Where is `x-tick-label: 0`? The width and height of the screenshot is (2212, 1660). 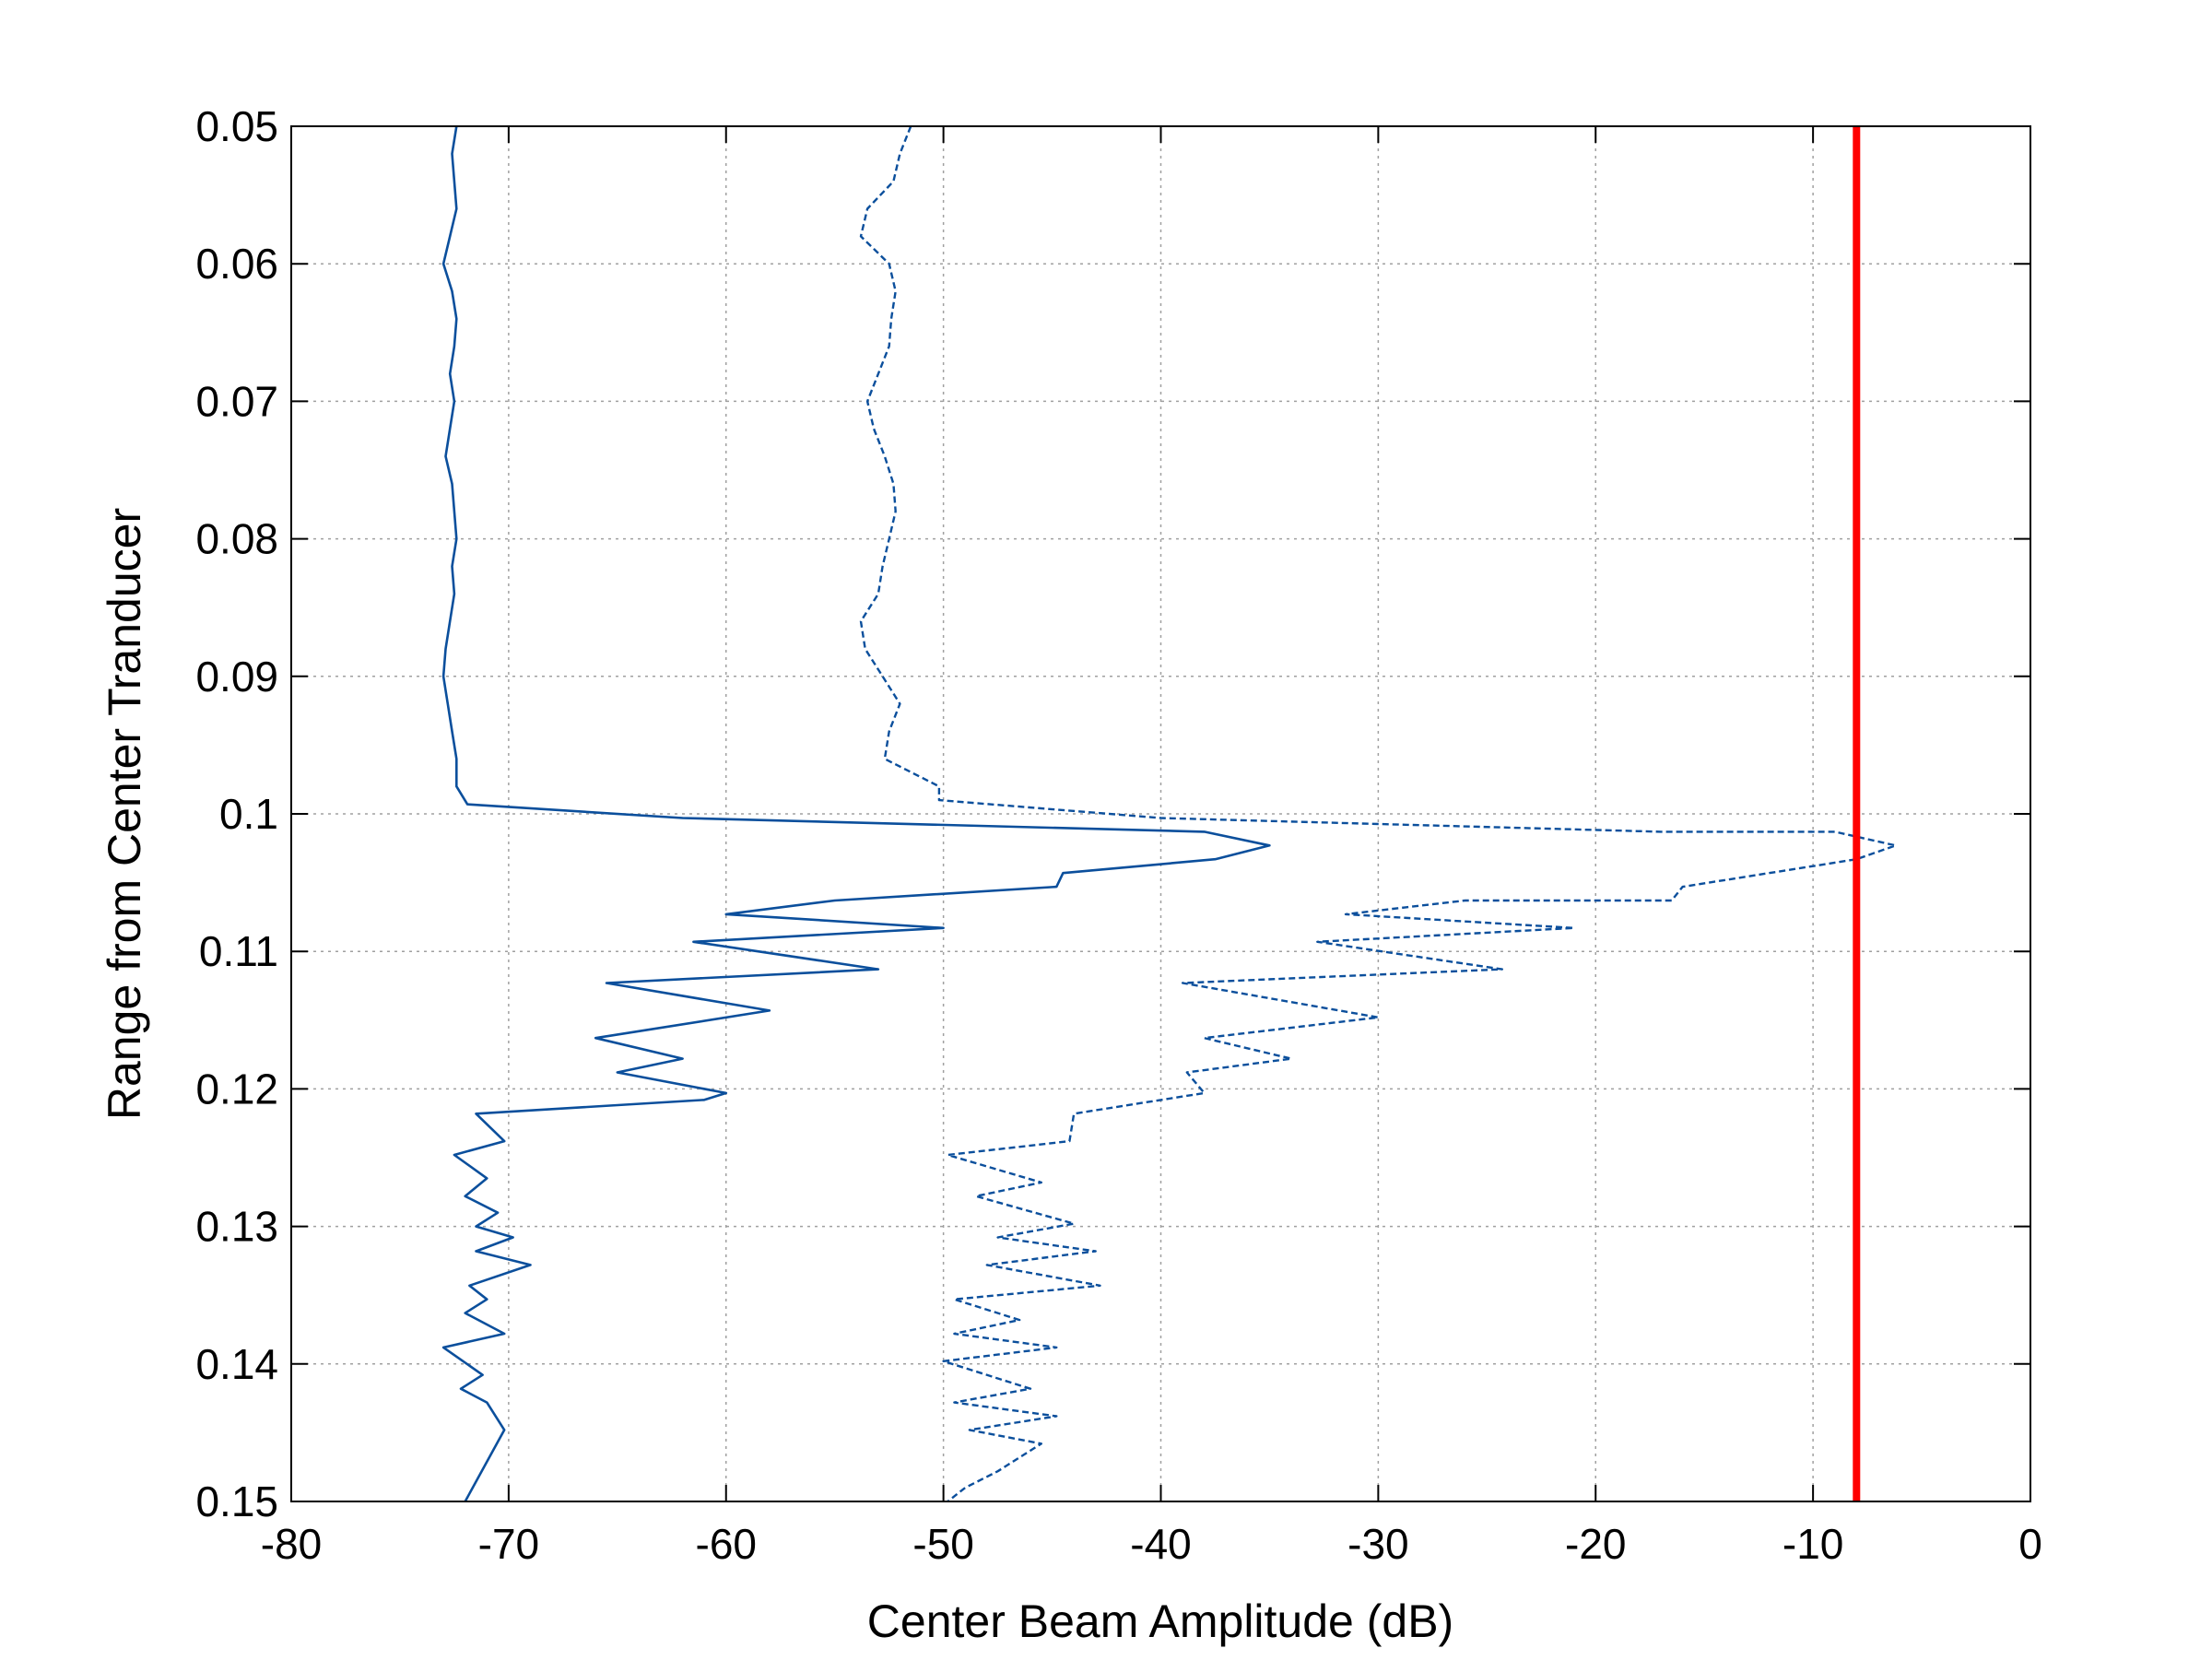
x-tick-label: 0 is located at coordinates (2030, 1544).